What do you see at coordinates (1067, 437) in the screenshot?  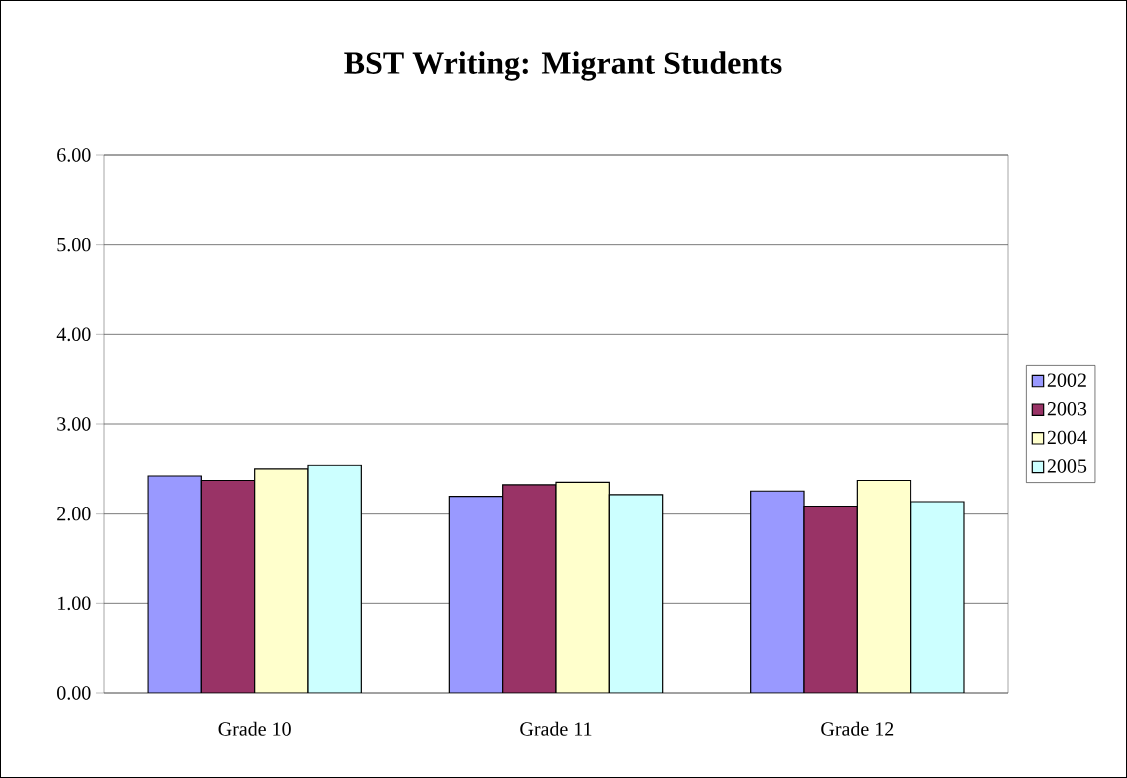 I see `legend-label: 2004` at bounding box center [1067, 437].